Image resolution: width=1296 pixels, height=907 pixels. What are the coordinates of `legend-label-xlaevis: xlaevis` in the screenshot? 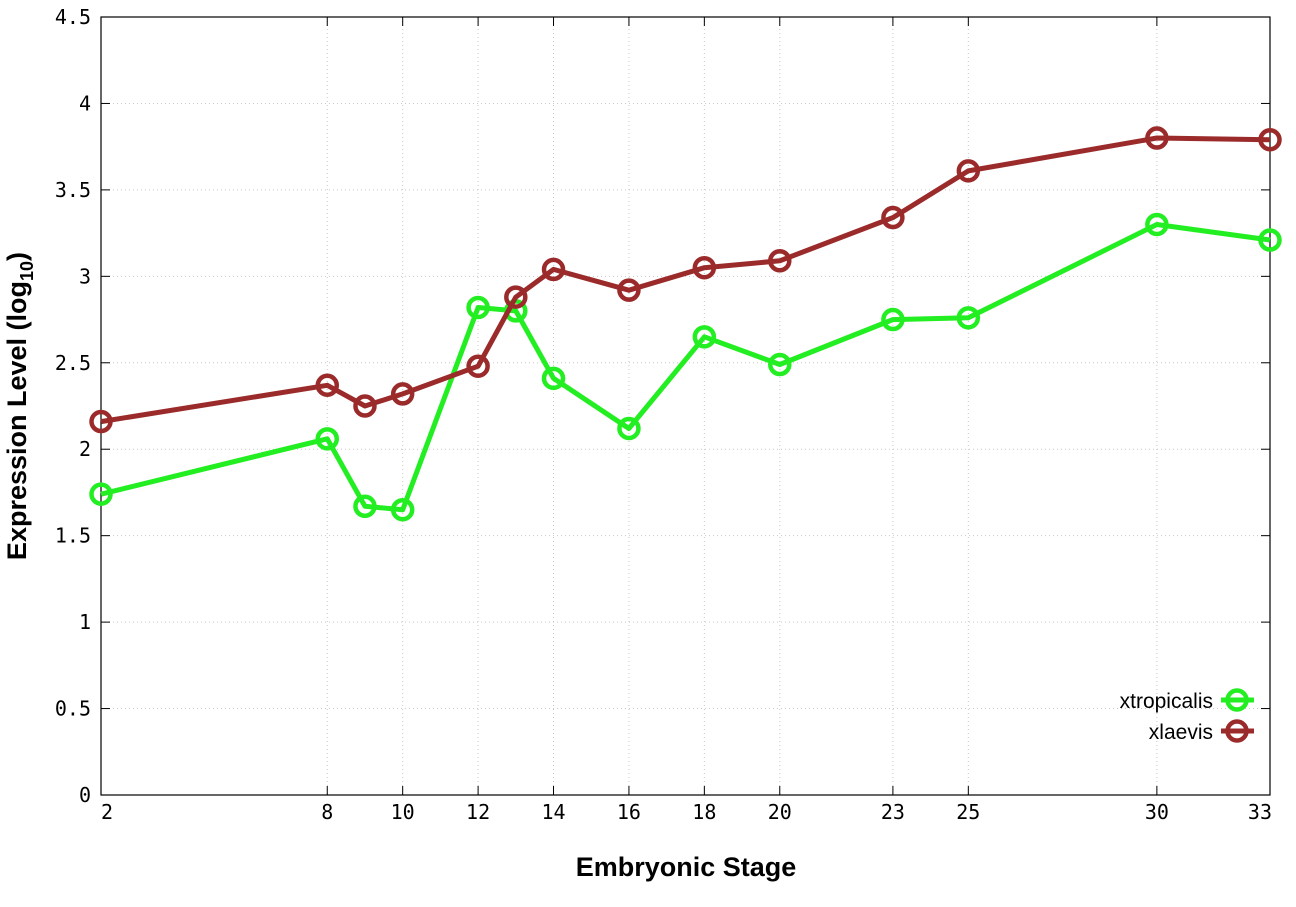 It's located at (1181, 732).